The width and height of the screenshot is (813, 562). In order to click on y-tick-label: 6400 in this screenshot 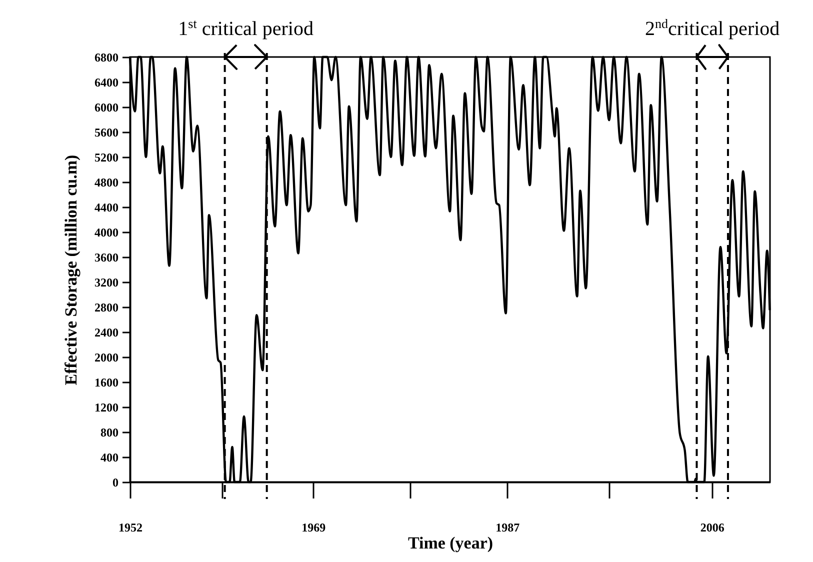, I will do `click(106, 83)`.